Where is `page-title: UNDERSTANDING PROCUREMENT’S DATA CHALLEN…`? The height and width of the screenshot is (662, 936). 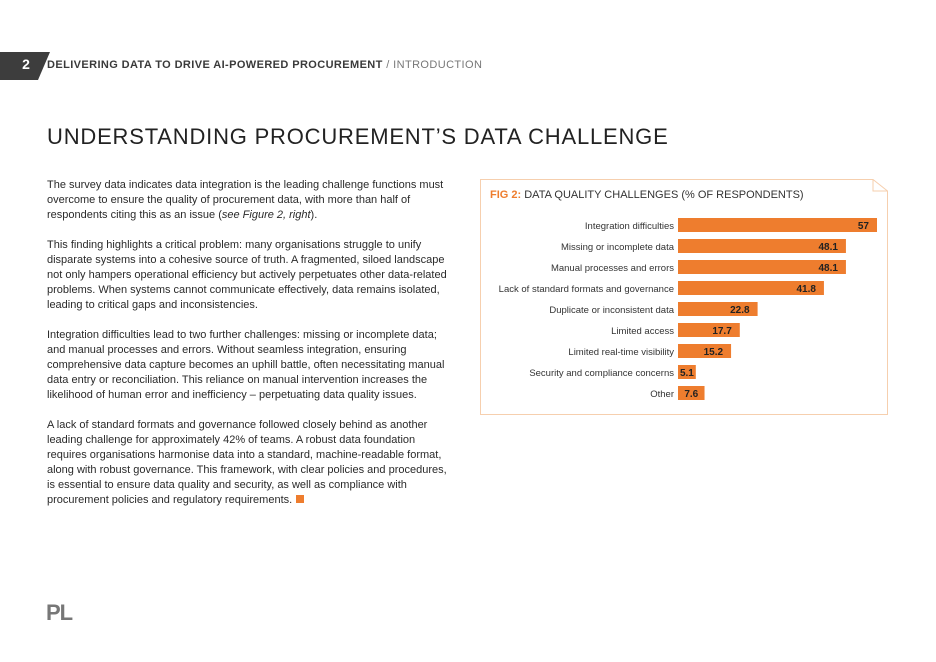
page-title: UNDERSTANDING PROCUREMENT’S DATA CHALLEN… is located at coordinates (358, 136).